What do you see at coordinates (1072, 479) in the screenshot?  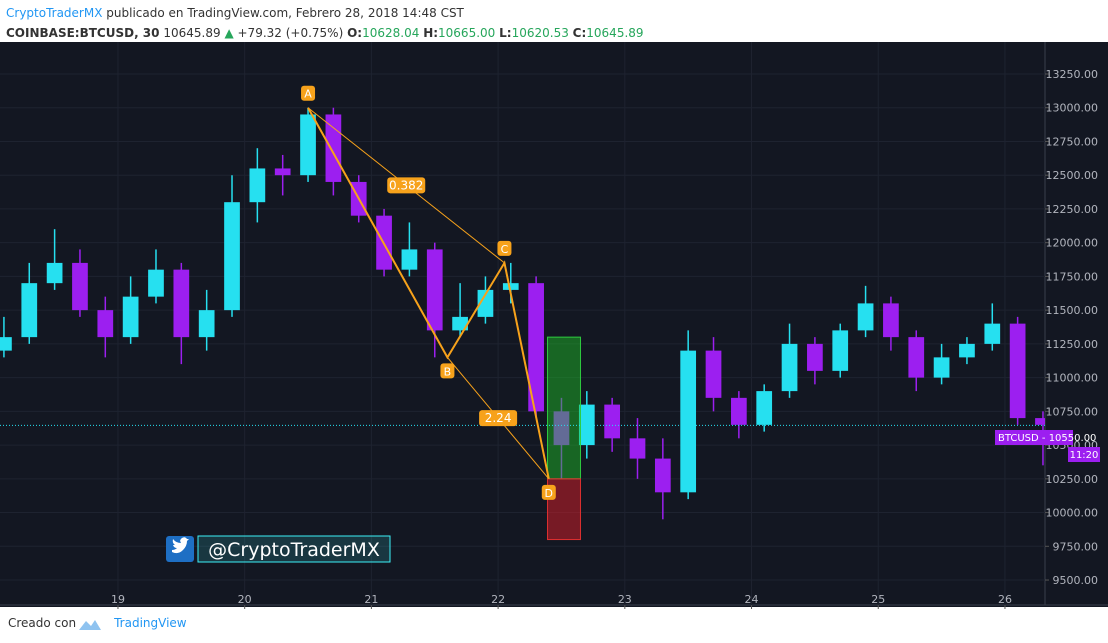 I see `y-tick-label: 10250.00` at bounding box center [1072, 479].